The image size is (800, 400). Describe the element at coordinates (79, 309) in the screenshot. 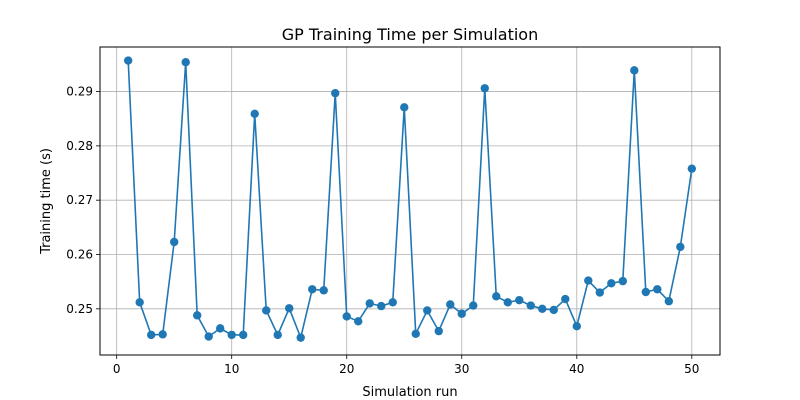

I see `y-tick-label: 0.25` at that location.